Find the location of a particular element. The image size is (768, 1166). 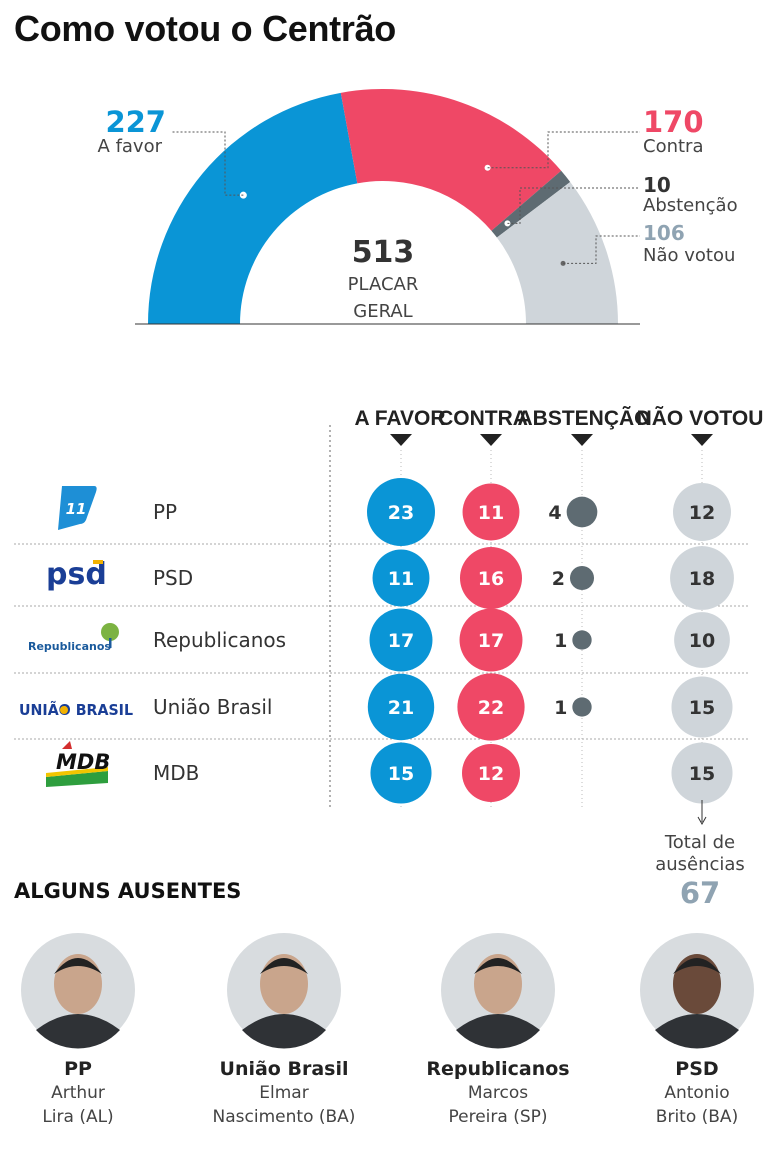

party-name: União Brasil is located at coordinates (212, 707).